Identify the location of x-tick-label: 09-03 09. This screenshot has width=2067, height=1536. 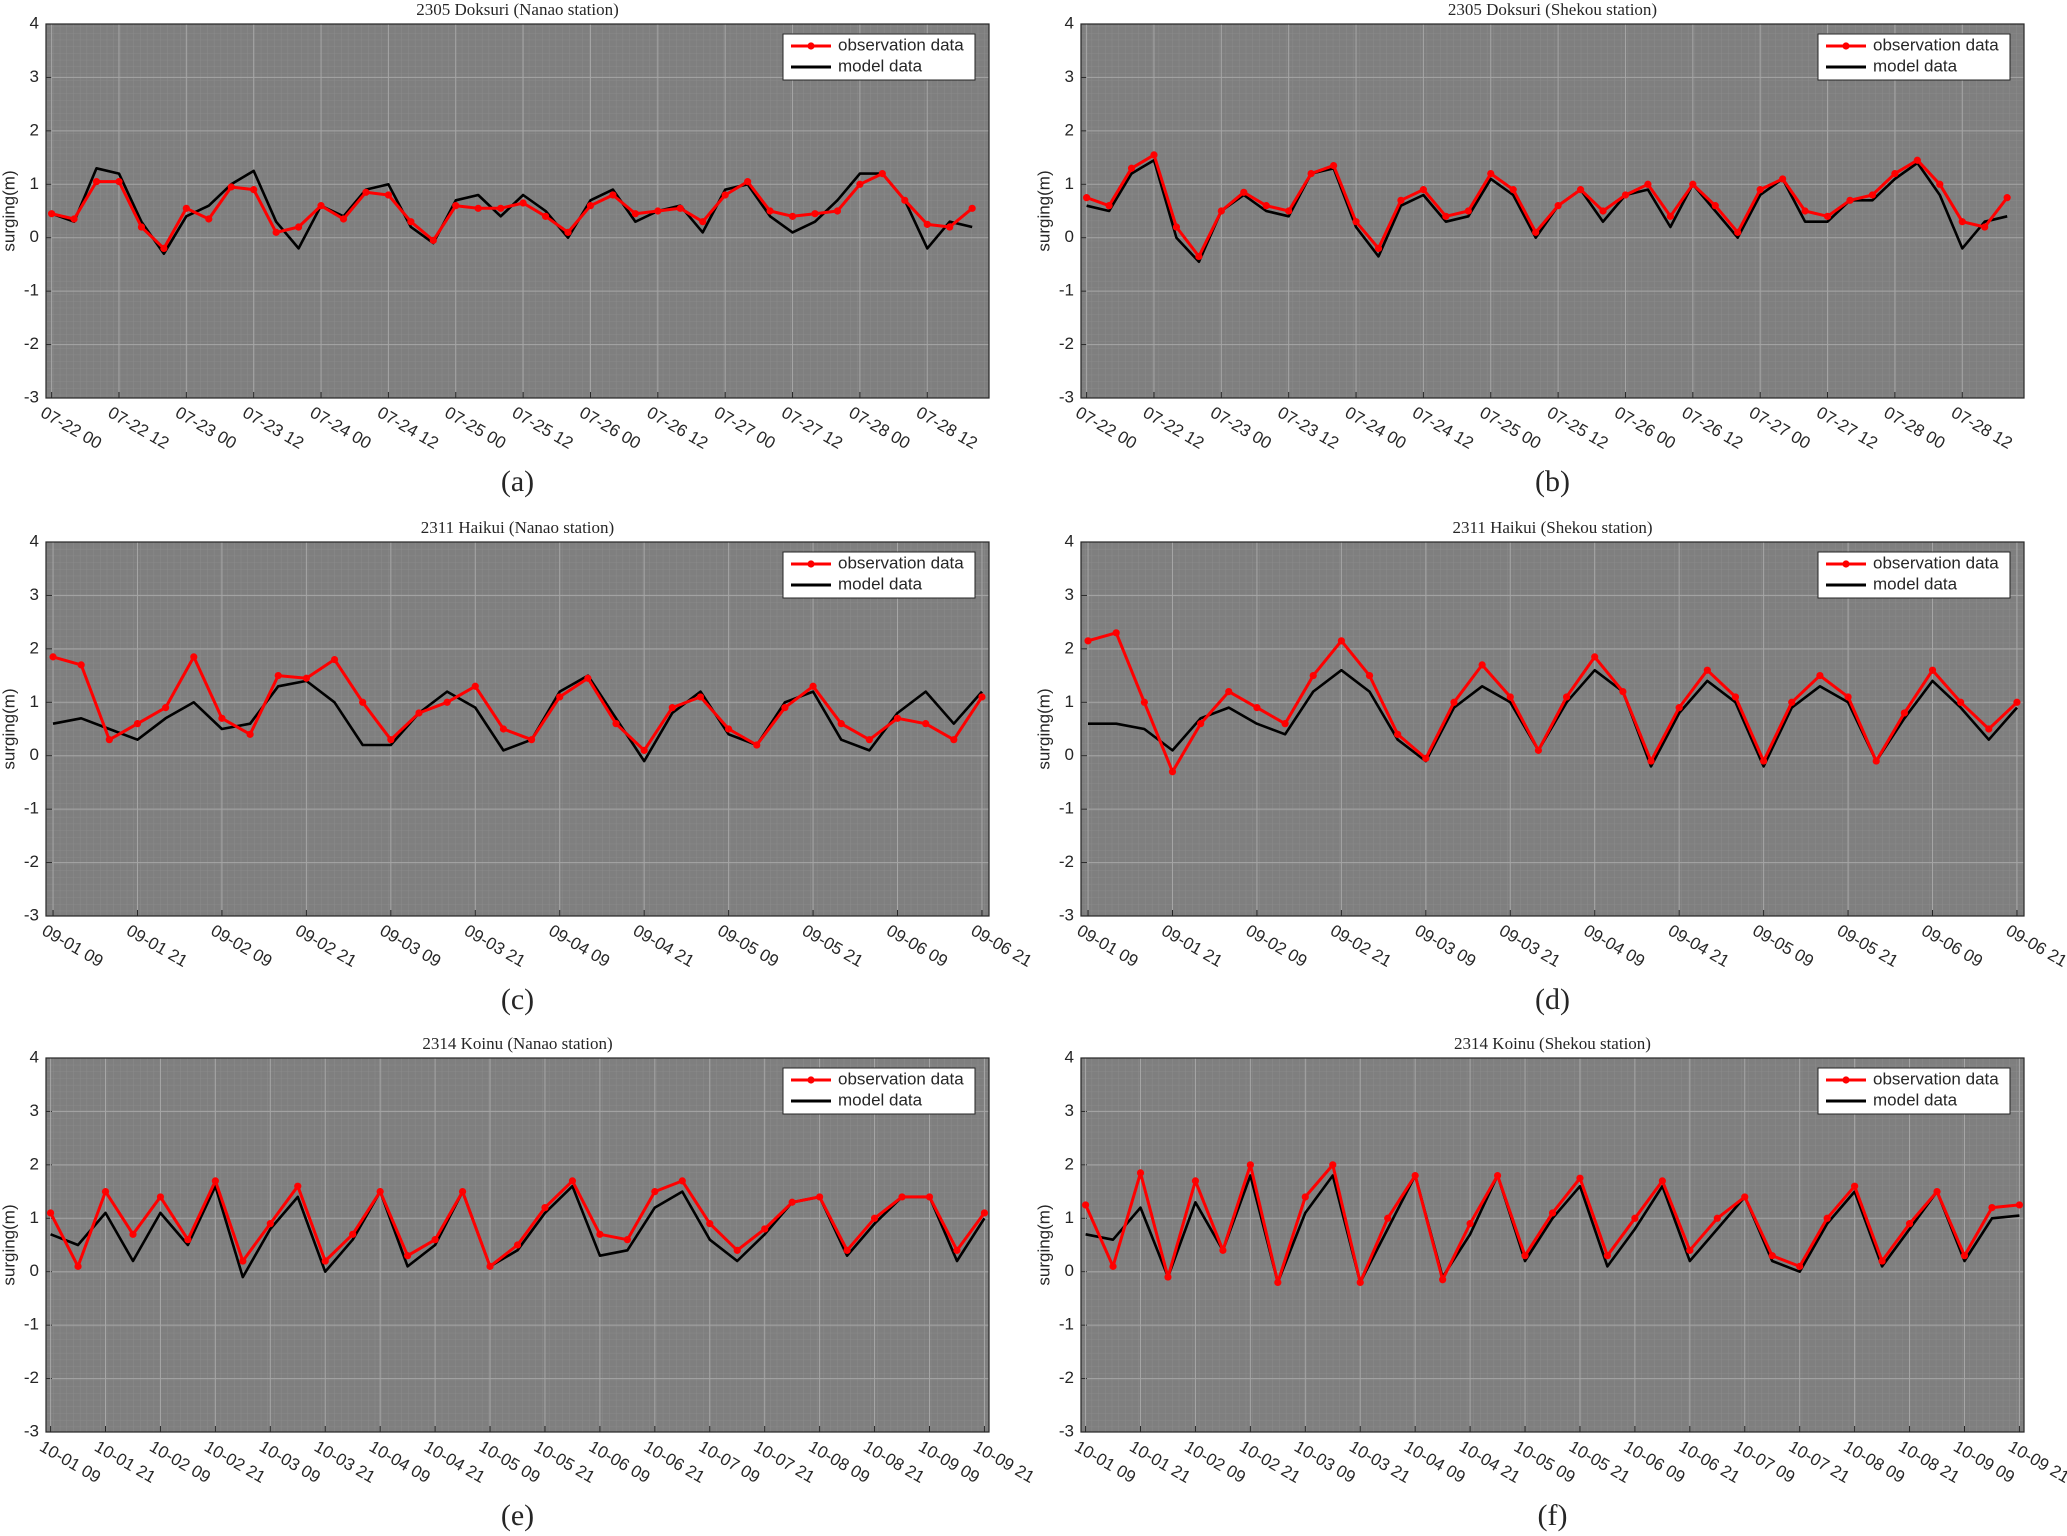
(1446, 946).